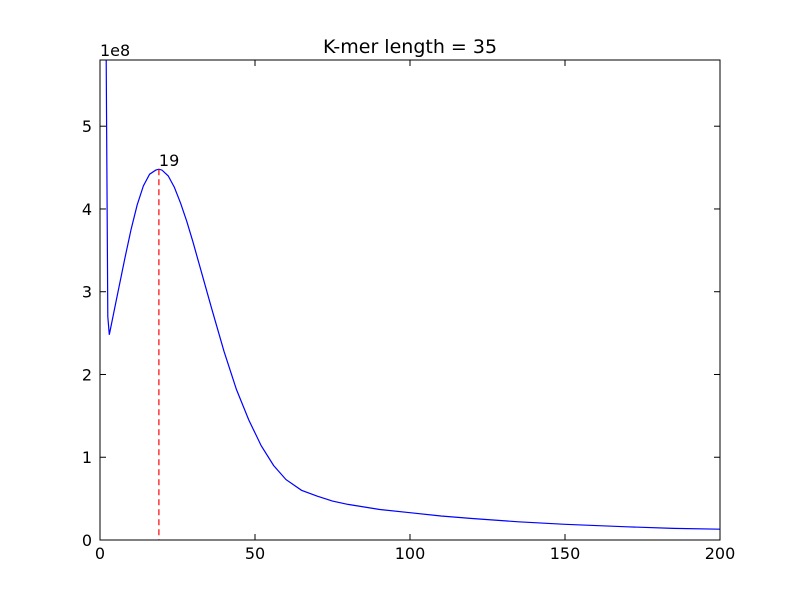 This screenshot has height=600, width=800. Describe the element at coordinates (720, 553) in the screenshot. I see `x-tick-label: 200` at that location.